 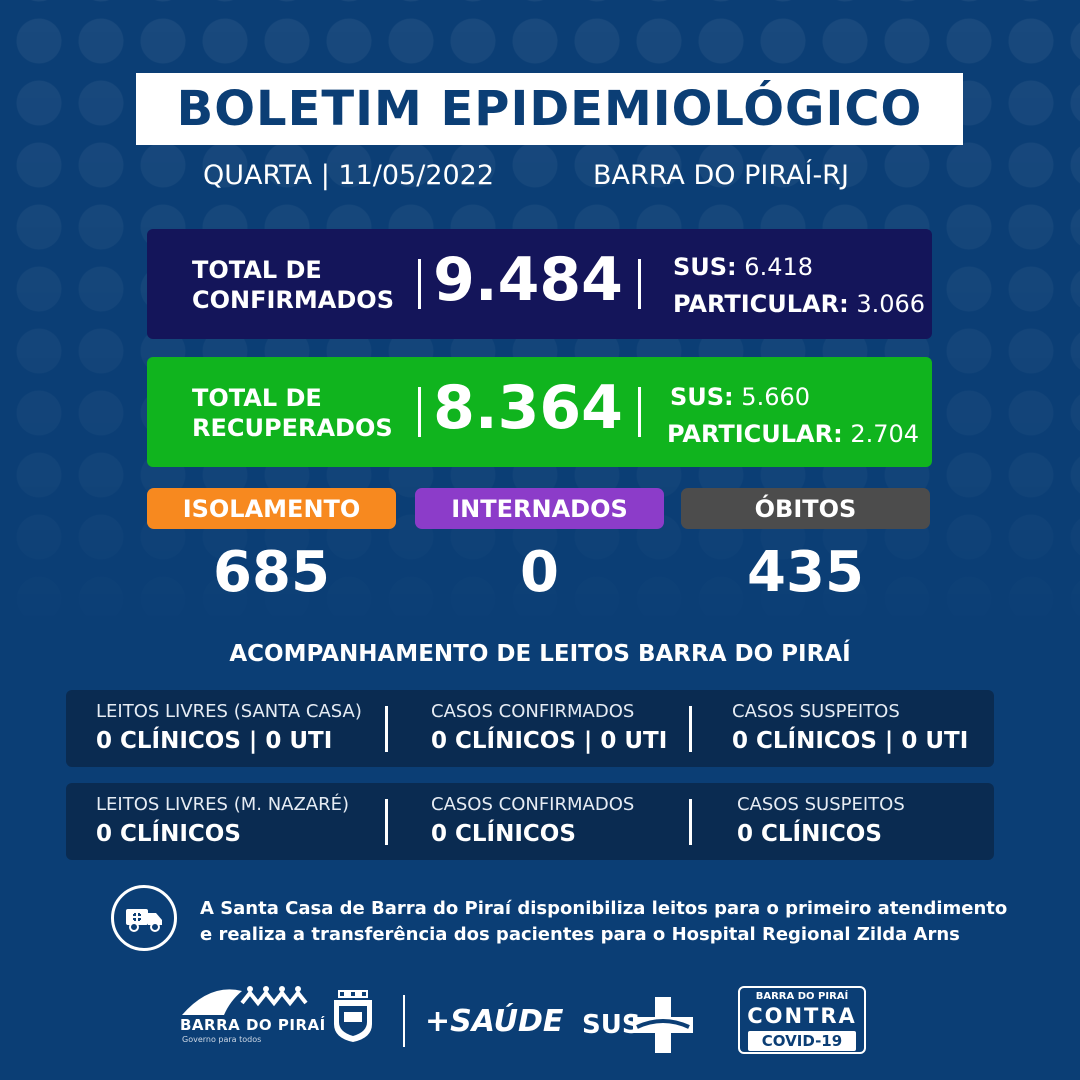 I want to click on covid-campaign-badge: BARRA DO PIRAÍ CONTRA COVID-19, so click(x=802, y=1020).